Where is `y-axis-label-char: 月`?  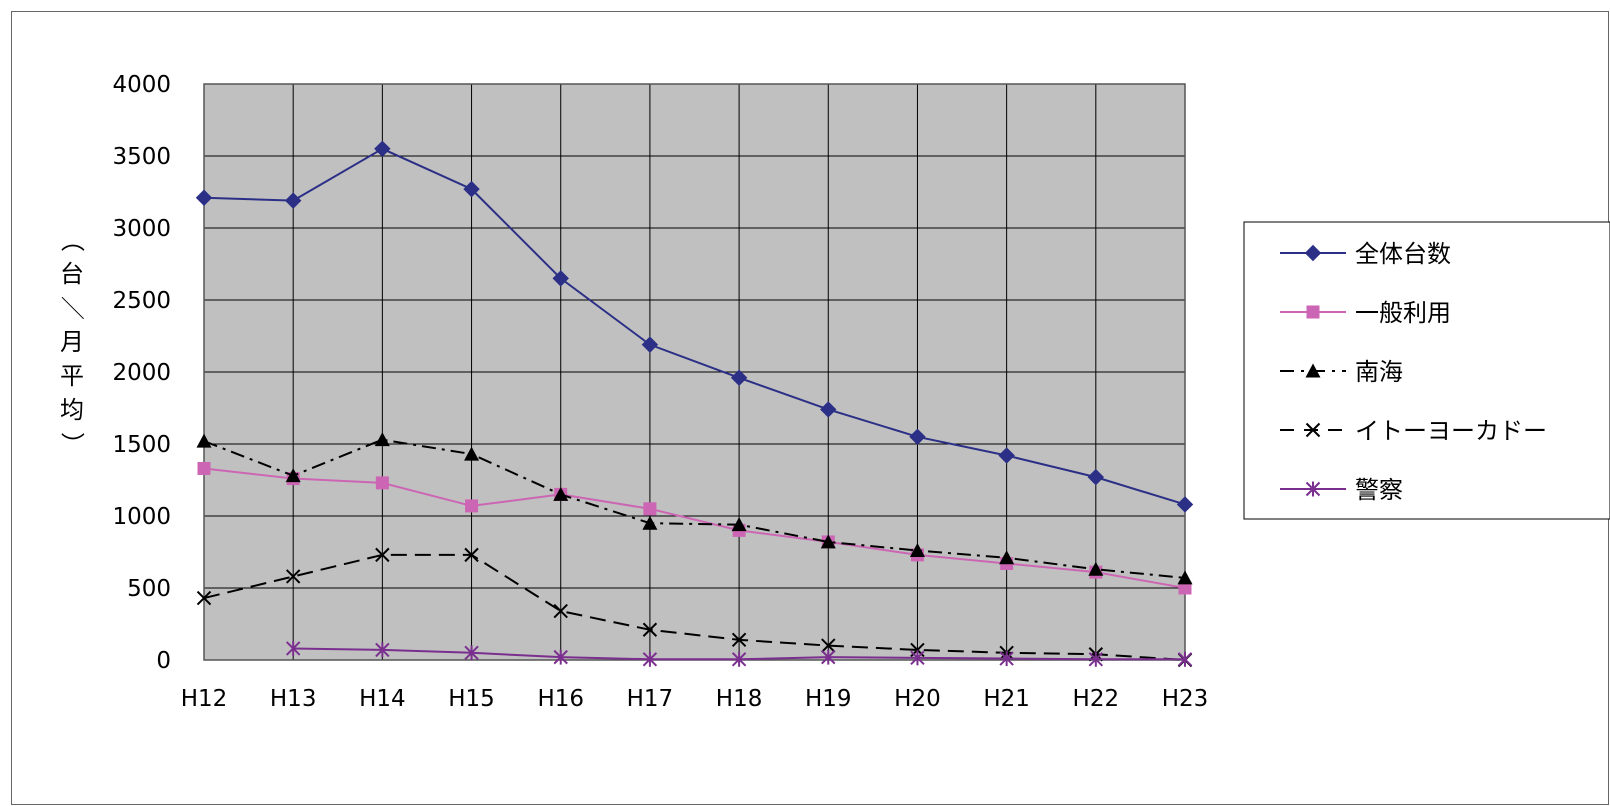 y-axis-label-char: 月 is located at coordinates (72, 342).